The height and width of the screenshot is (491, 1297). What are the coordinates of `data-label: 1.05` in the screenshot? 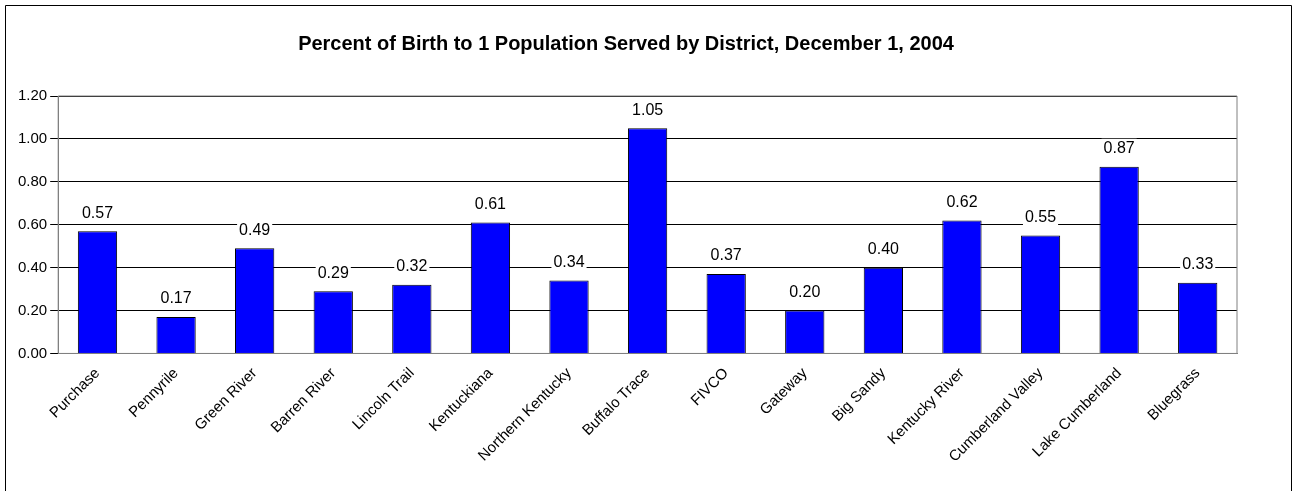 It's located at (648, 109).